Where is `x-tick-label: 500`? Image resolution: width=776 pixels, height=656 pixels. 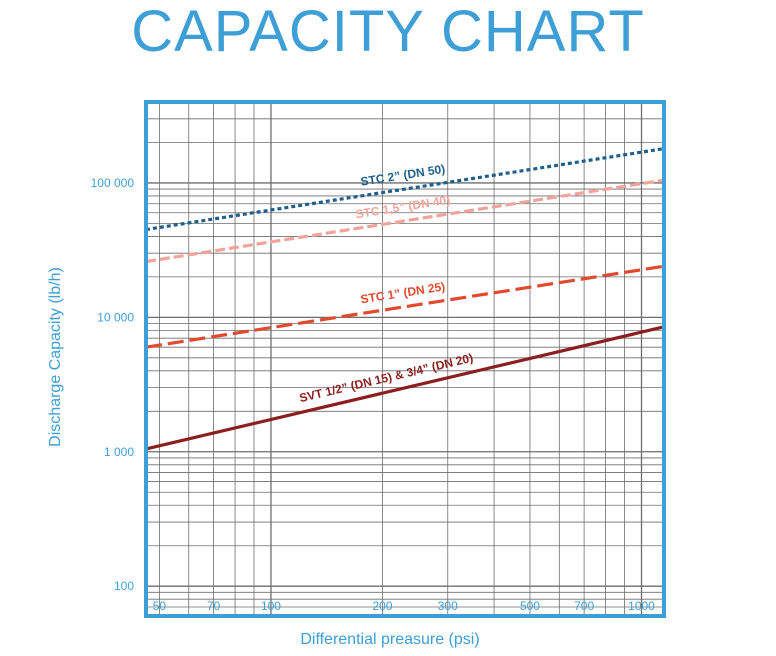 x-tick-label: 500 is located at coordinates (530, 606).